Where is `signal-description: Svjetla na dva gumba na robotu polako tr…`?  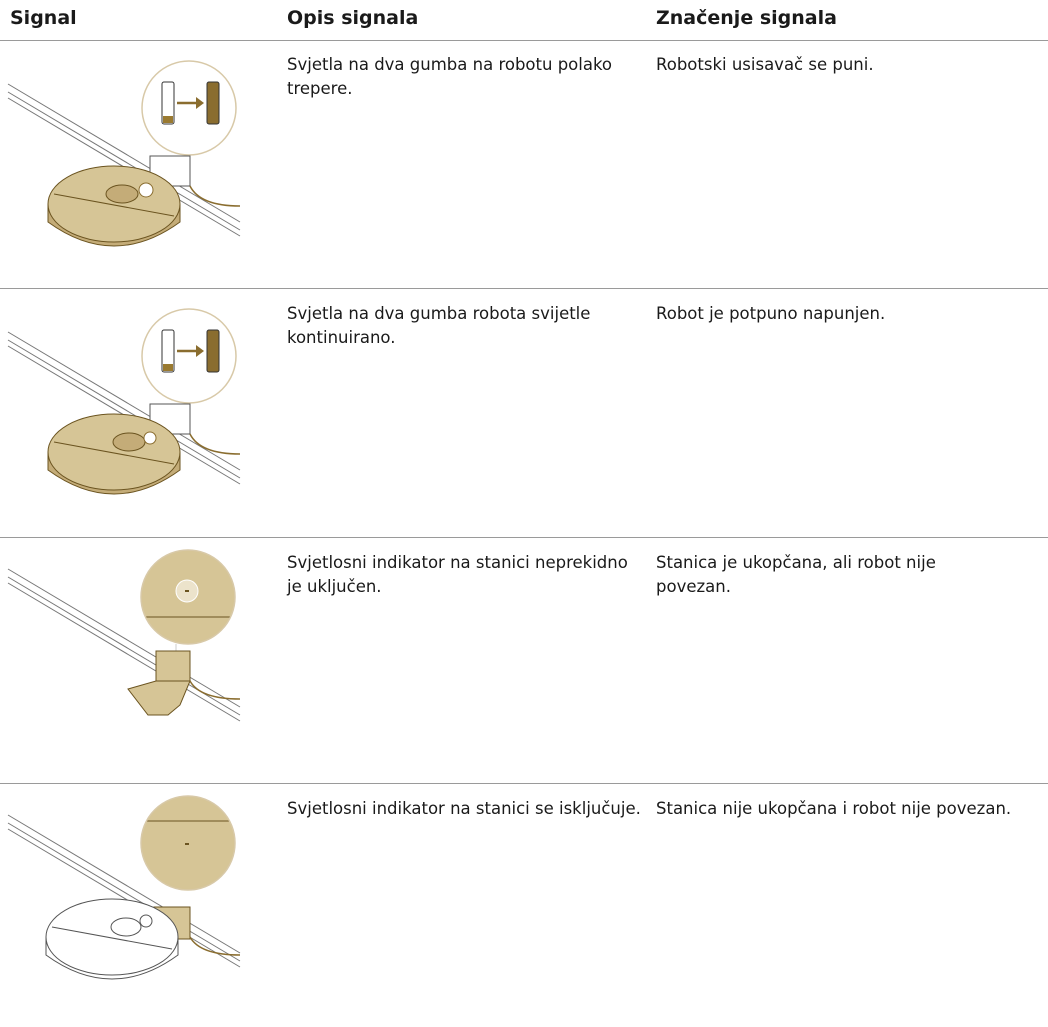
signal-description: Svjetla na dva gumba na robotu polako tr… is located at coordinates (450, 76).